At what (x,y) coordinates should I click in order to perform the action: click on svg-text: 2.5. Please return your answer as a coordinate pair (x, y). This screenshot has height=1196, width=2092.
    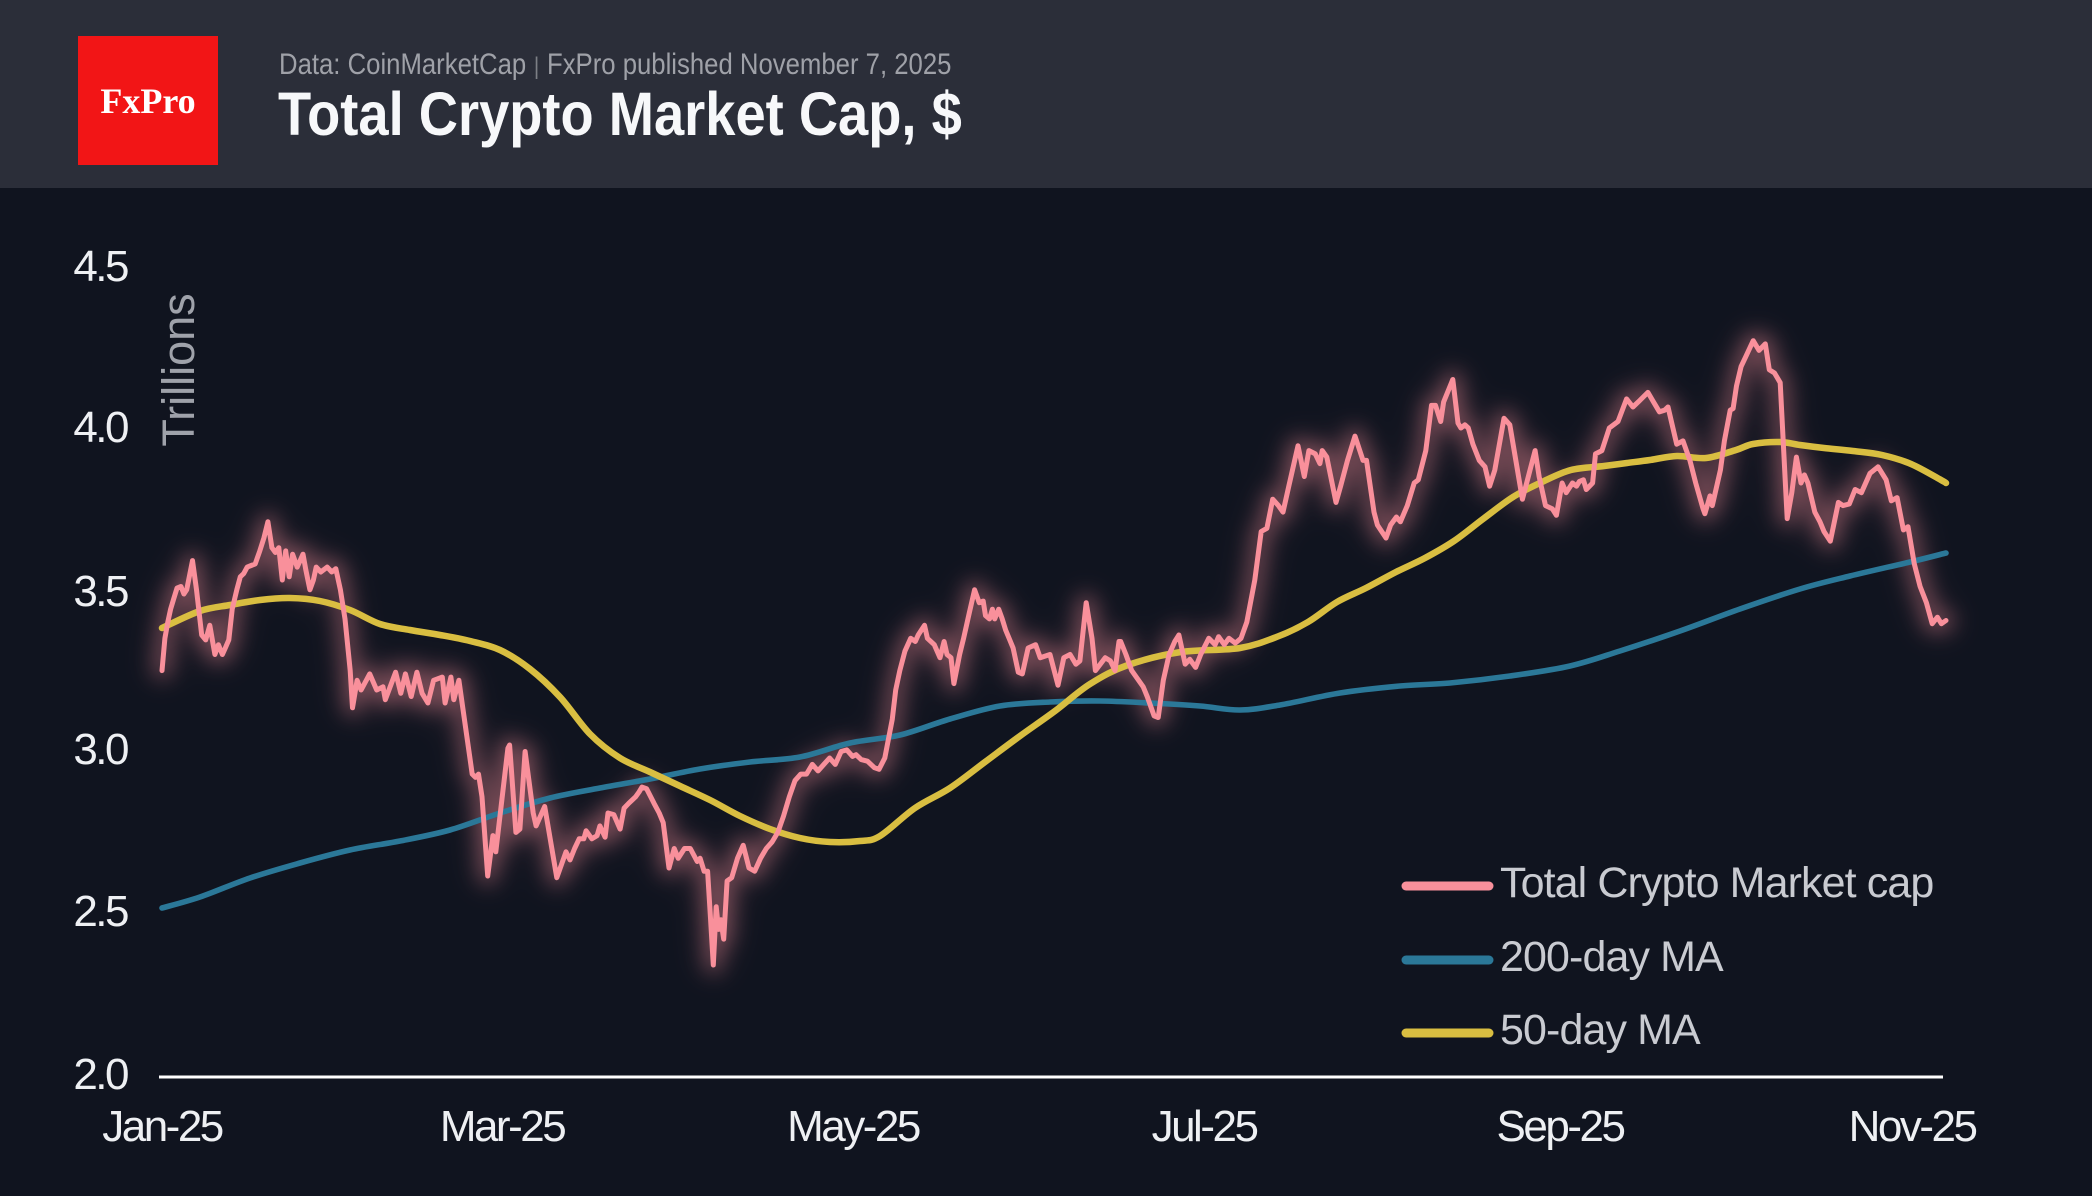
    Looking at the image, I should click on (100, 911).